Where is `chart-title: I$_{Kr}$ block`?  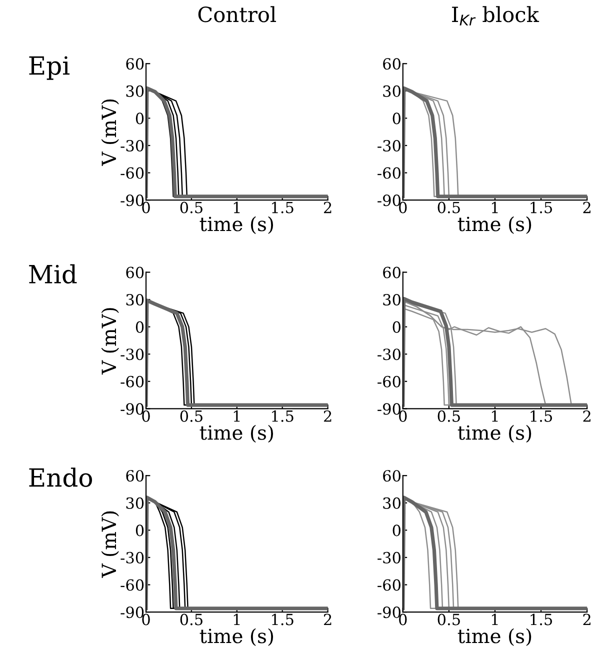
chart-title: I$_{Kr}$ block is located at coordinates (496, 16).